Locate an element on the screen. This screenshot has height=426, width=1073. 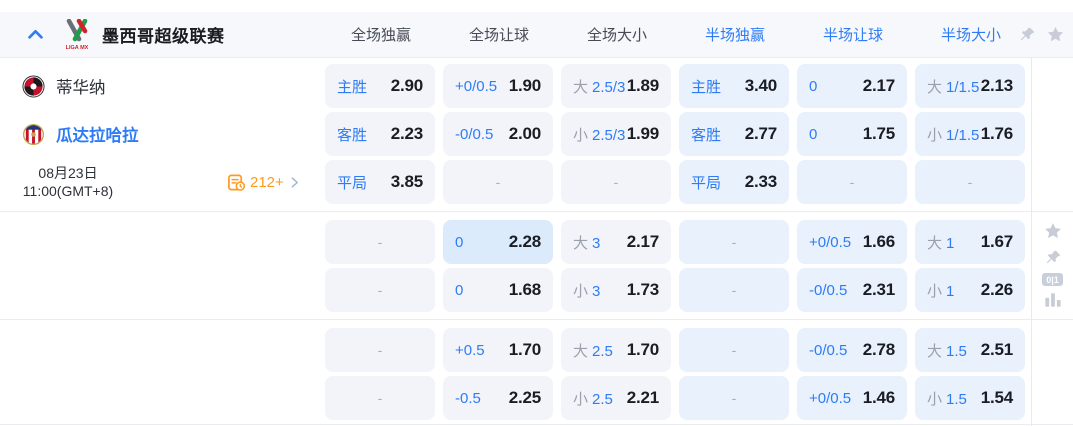
selection-label: -0.5 is located at coordinates (468, 398).